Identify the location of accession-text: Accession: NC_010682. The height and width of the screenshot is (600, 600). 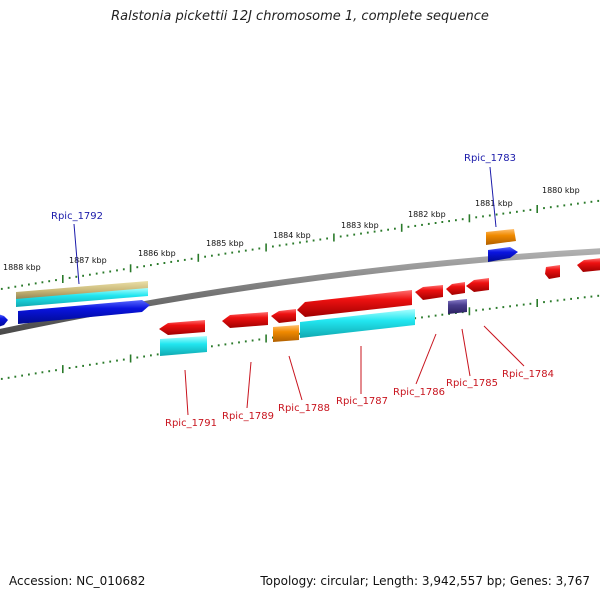
(77, 581).